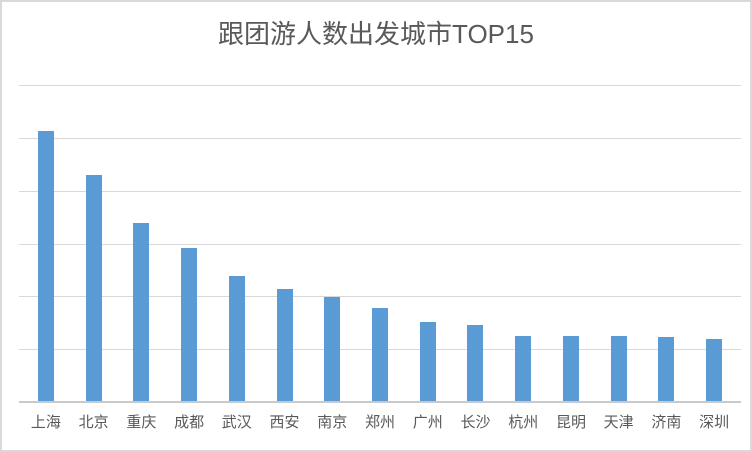 This screenshot has width=752, height=452. What do you see at coordinates (714, 422) in the screenshot?
I see `x-axis-label: 深圳` at bounding box center [714, 422].